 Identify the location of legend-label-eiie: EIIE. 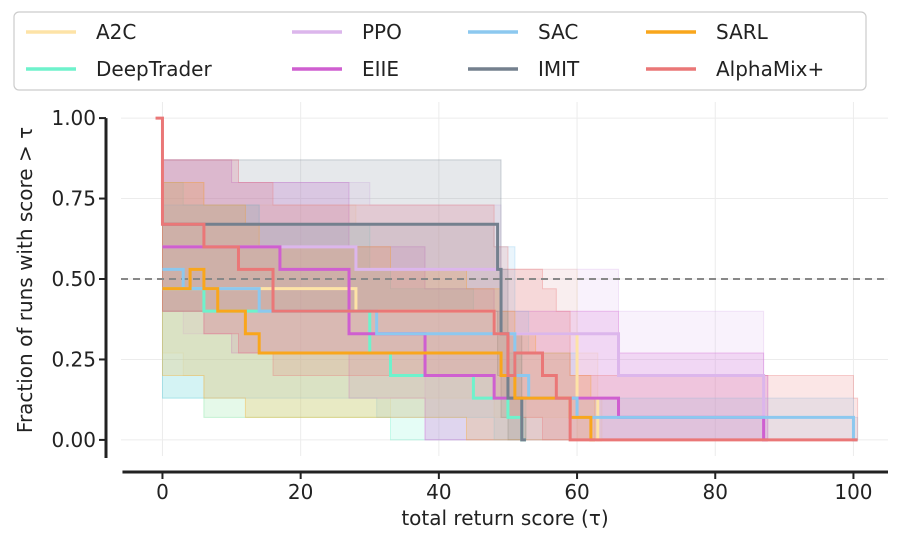
(380, 69).